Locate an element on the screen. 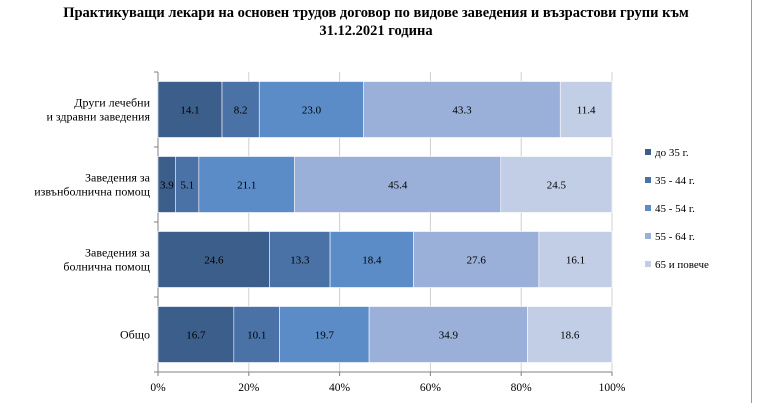  data-label: 8.2 is located at coordinates (241, 111).